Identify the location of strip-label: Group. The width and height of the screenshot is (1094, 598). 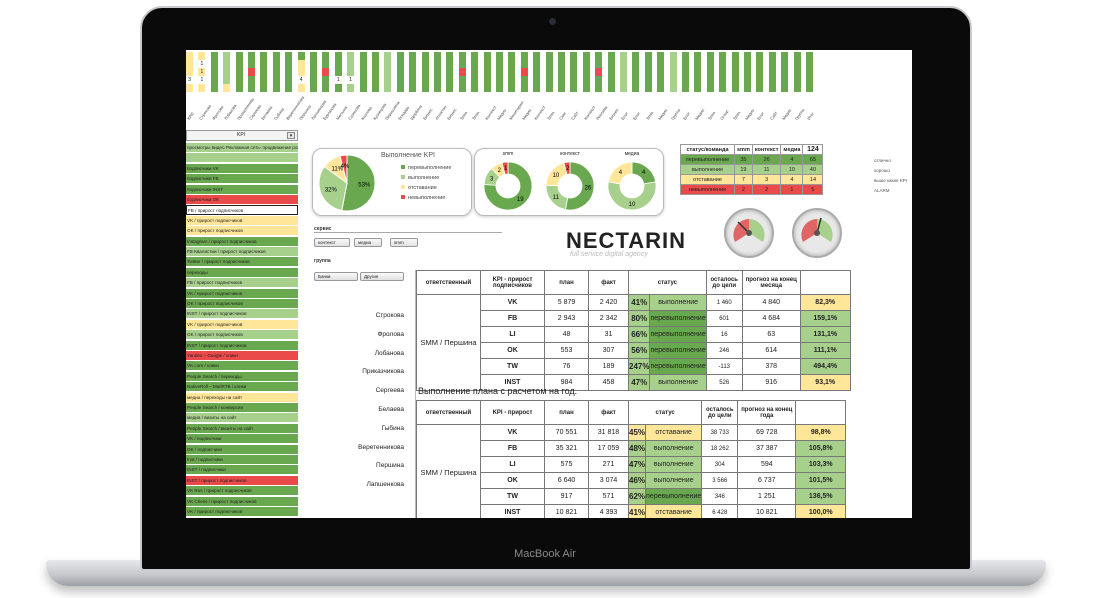
(724, 114).